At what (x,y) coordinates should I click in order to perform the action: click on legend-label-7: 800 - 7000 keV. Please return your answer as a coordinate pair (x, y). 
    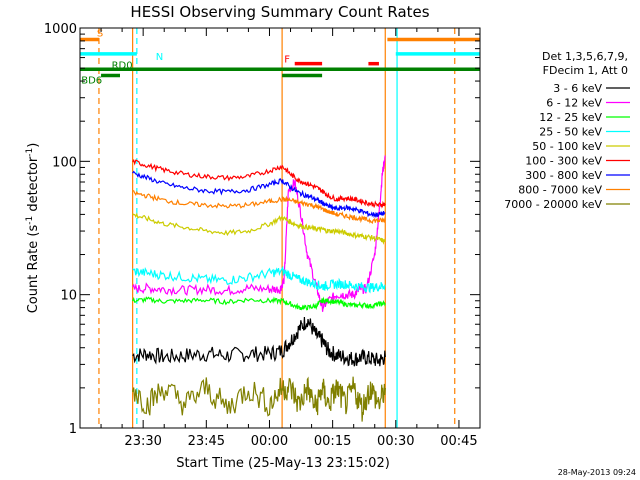
    Looking at the image, I should click on (560, 190).